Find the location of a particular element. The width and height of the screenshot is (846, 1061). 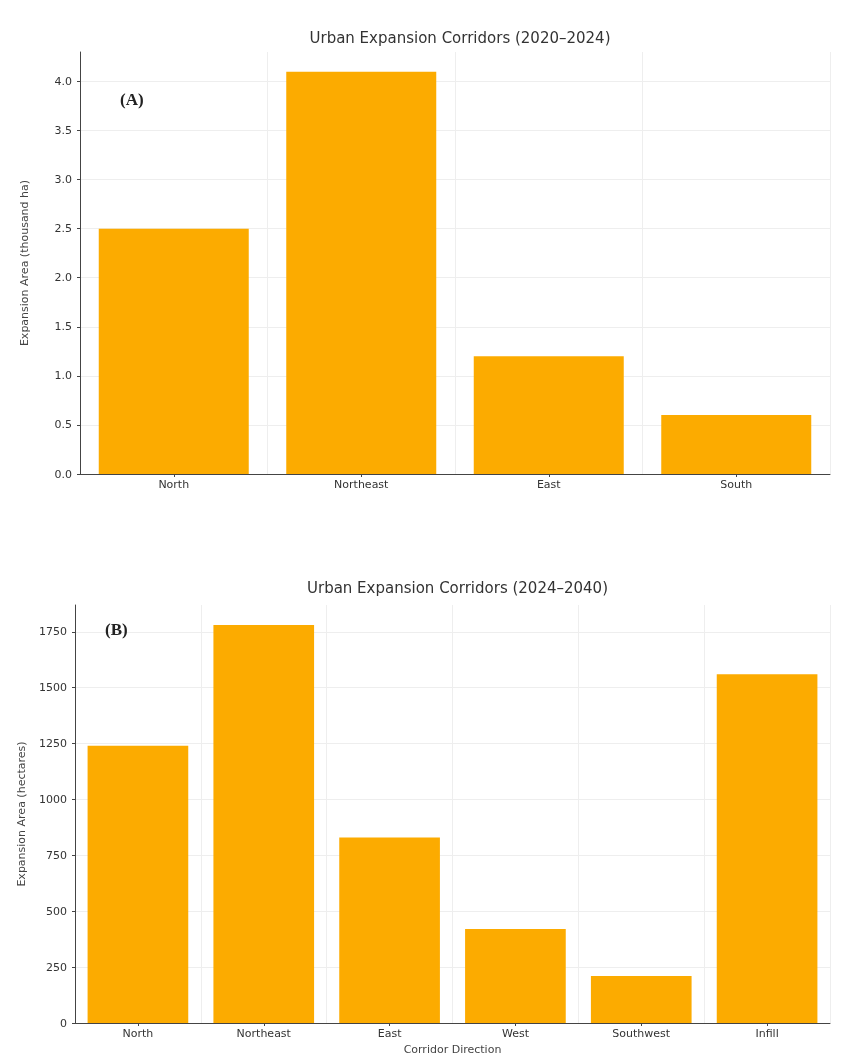

y-tick-label: 3.0 is located at coordinates (63, 180).